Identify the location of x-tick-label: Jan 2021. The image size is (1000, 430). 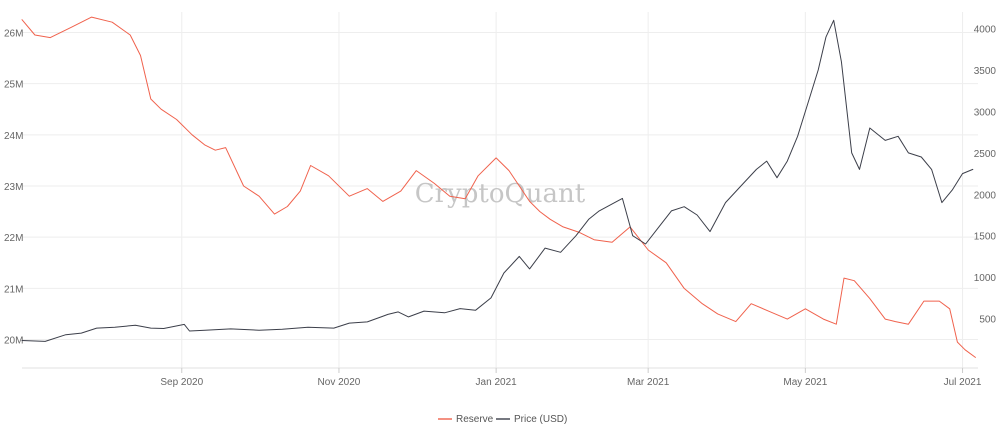
(497, 382).